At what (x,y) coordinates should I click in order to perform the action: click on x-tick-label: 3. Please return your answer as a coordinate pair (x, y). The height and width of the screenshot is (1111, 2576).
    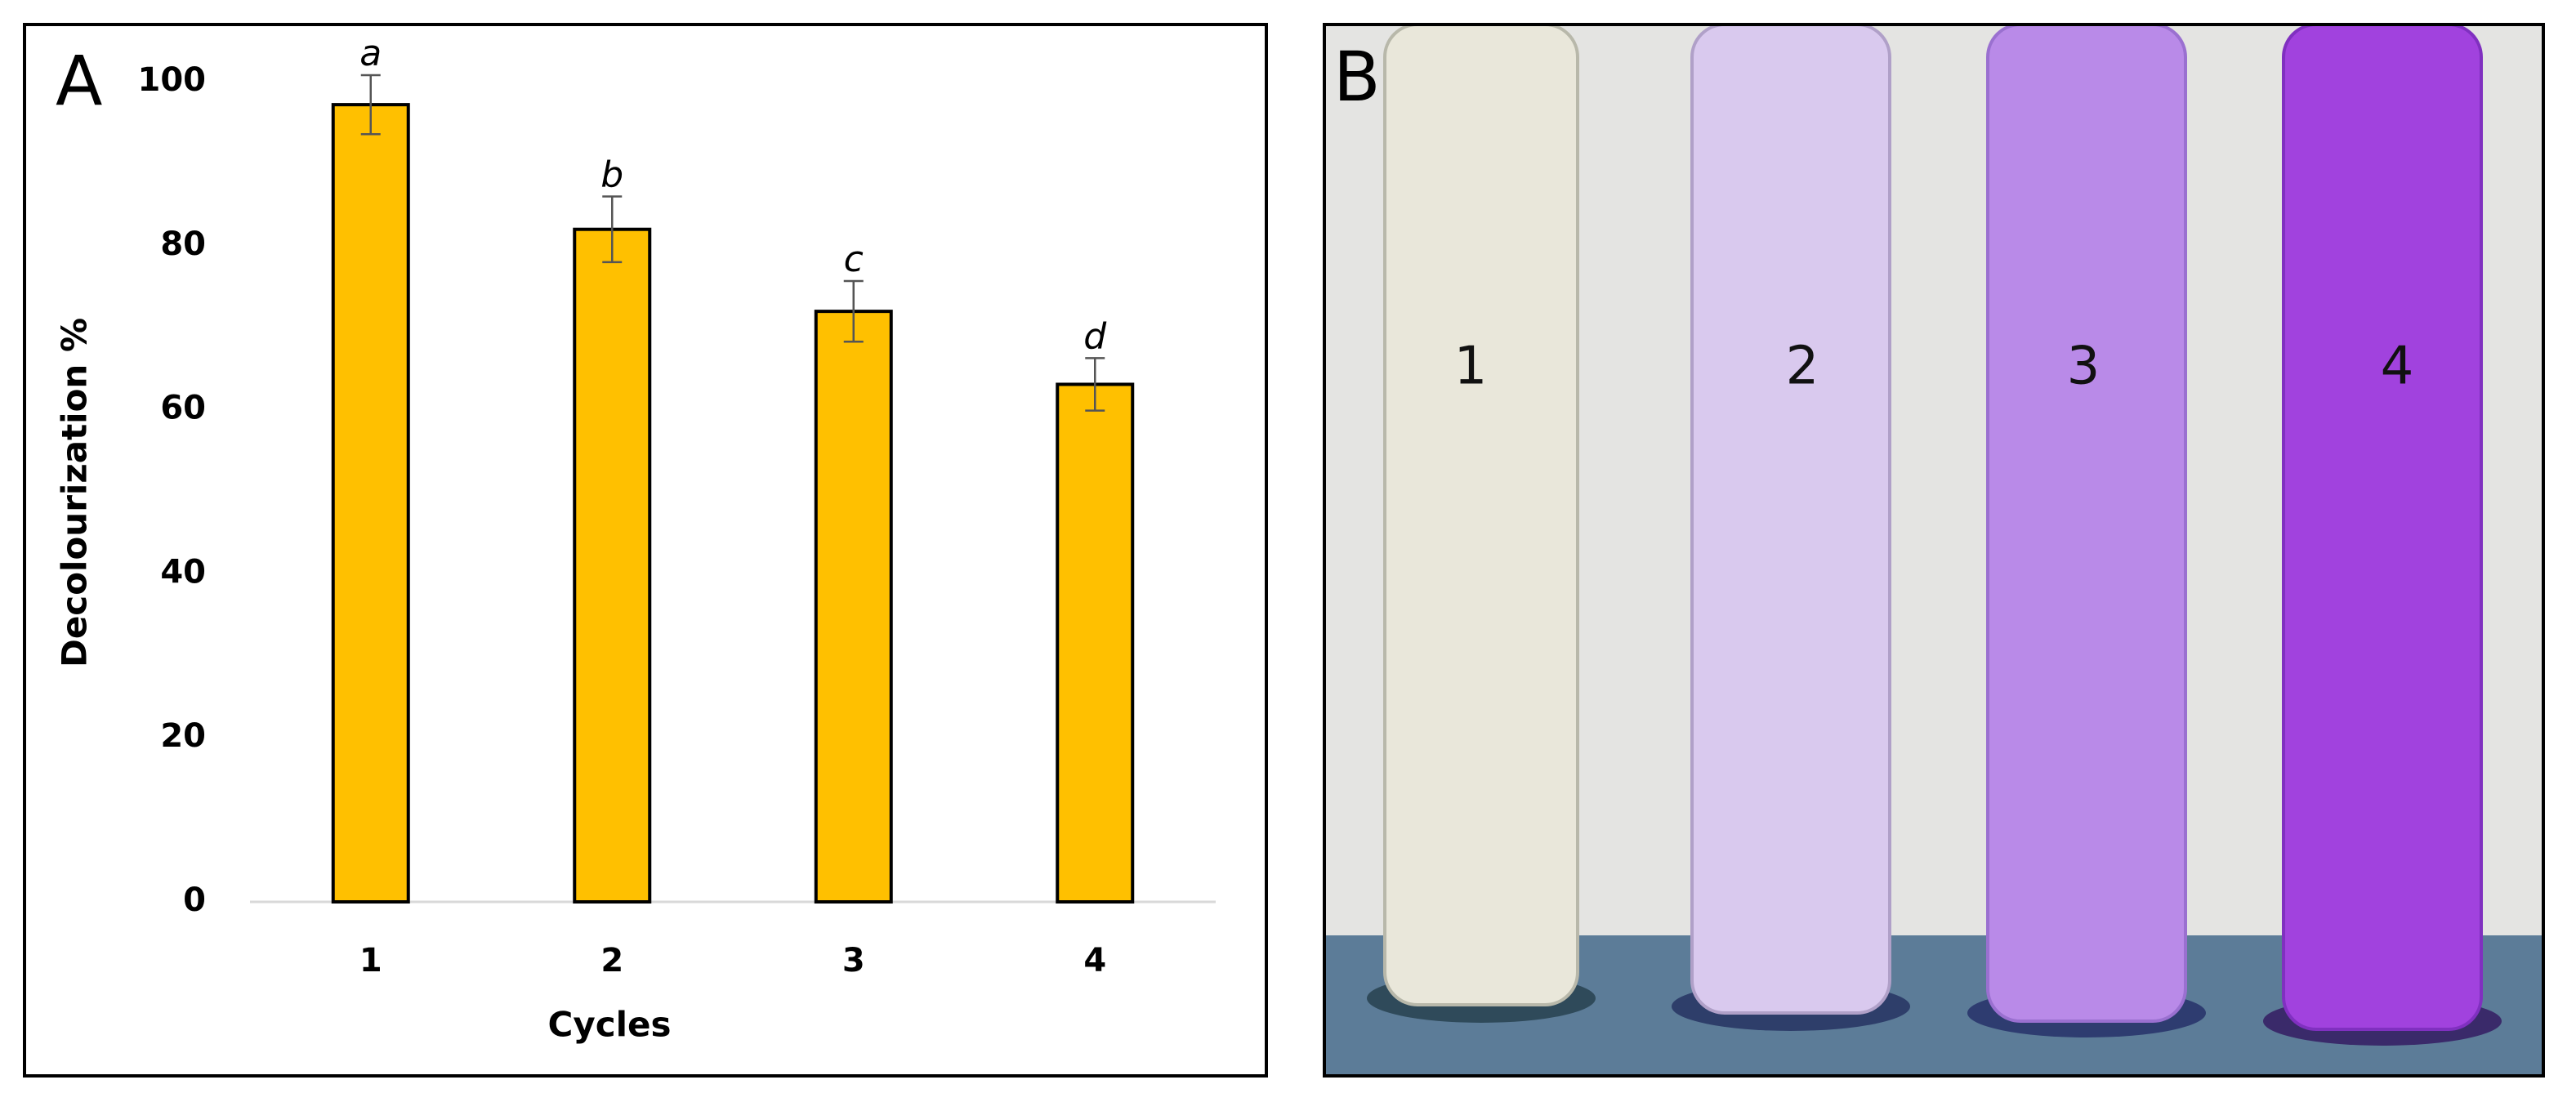
    Looking at the image, I should click on (853, 960).